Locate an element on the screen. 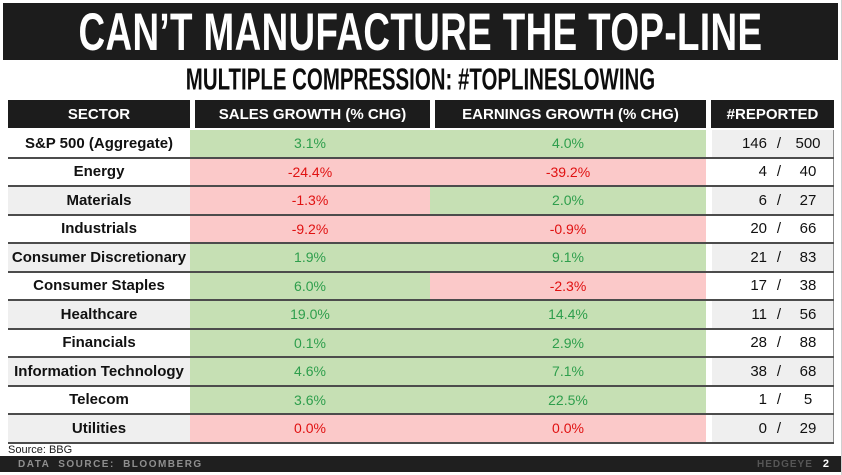  sector-cell: Utilities is located at coordinates (99, 428).